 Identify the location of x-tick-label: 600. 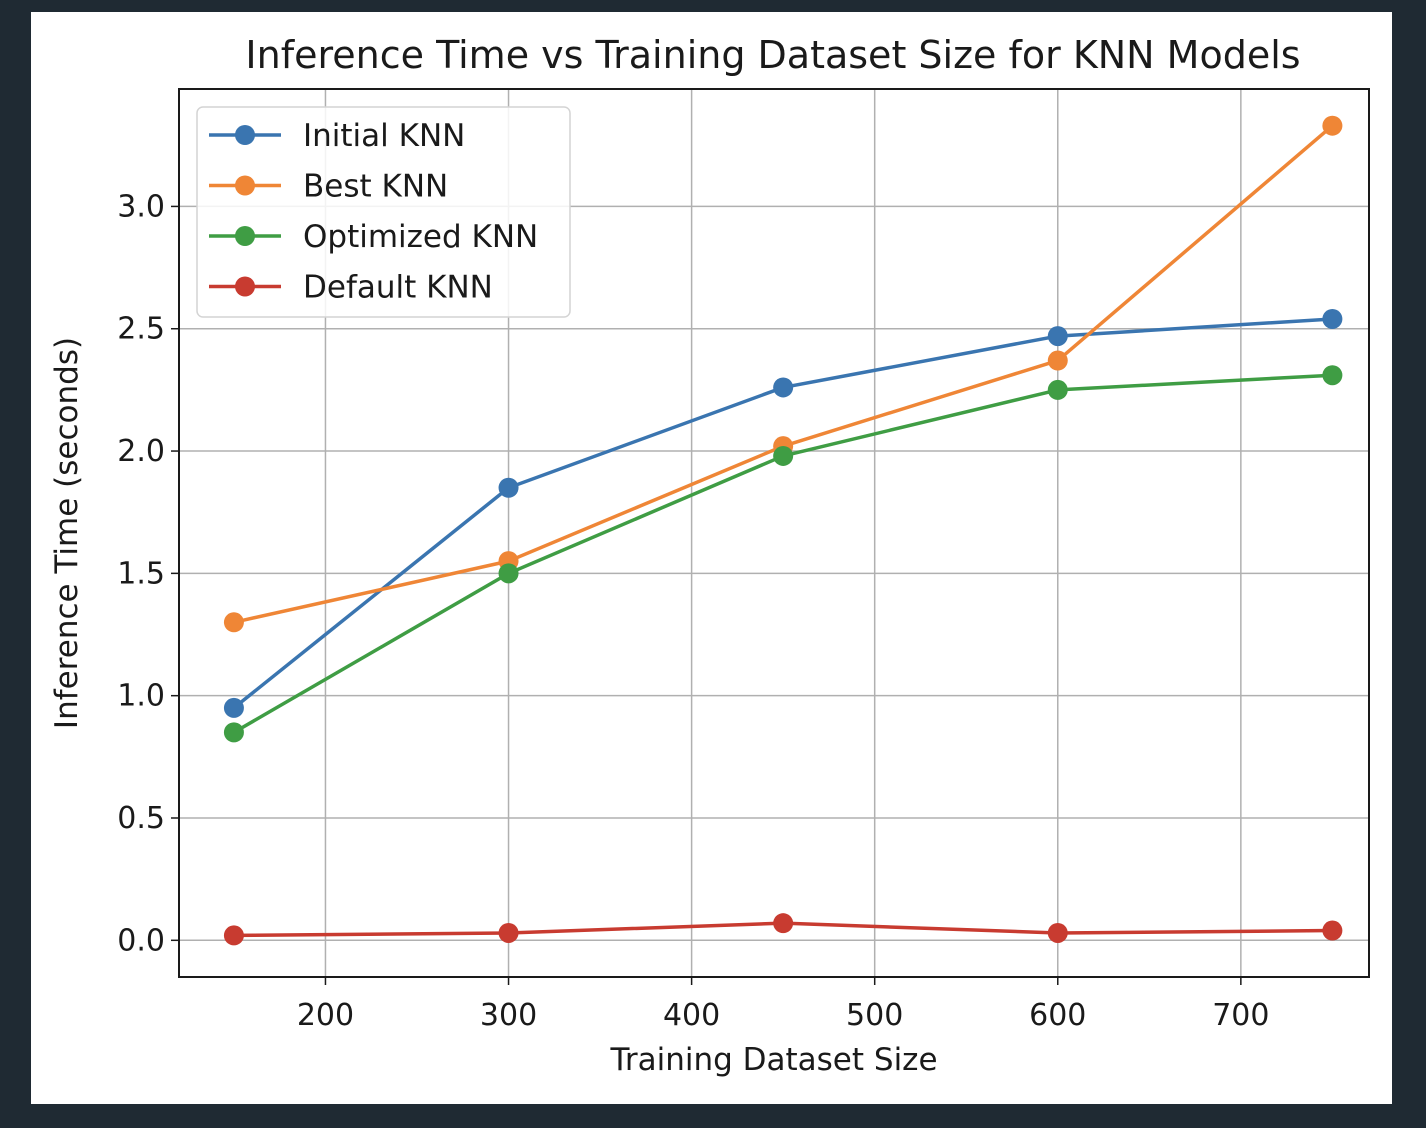
(1057, 1015).